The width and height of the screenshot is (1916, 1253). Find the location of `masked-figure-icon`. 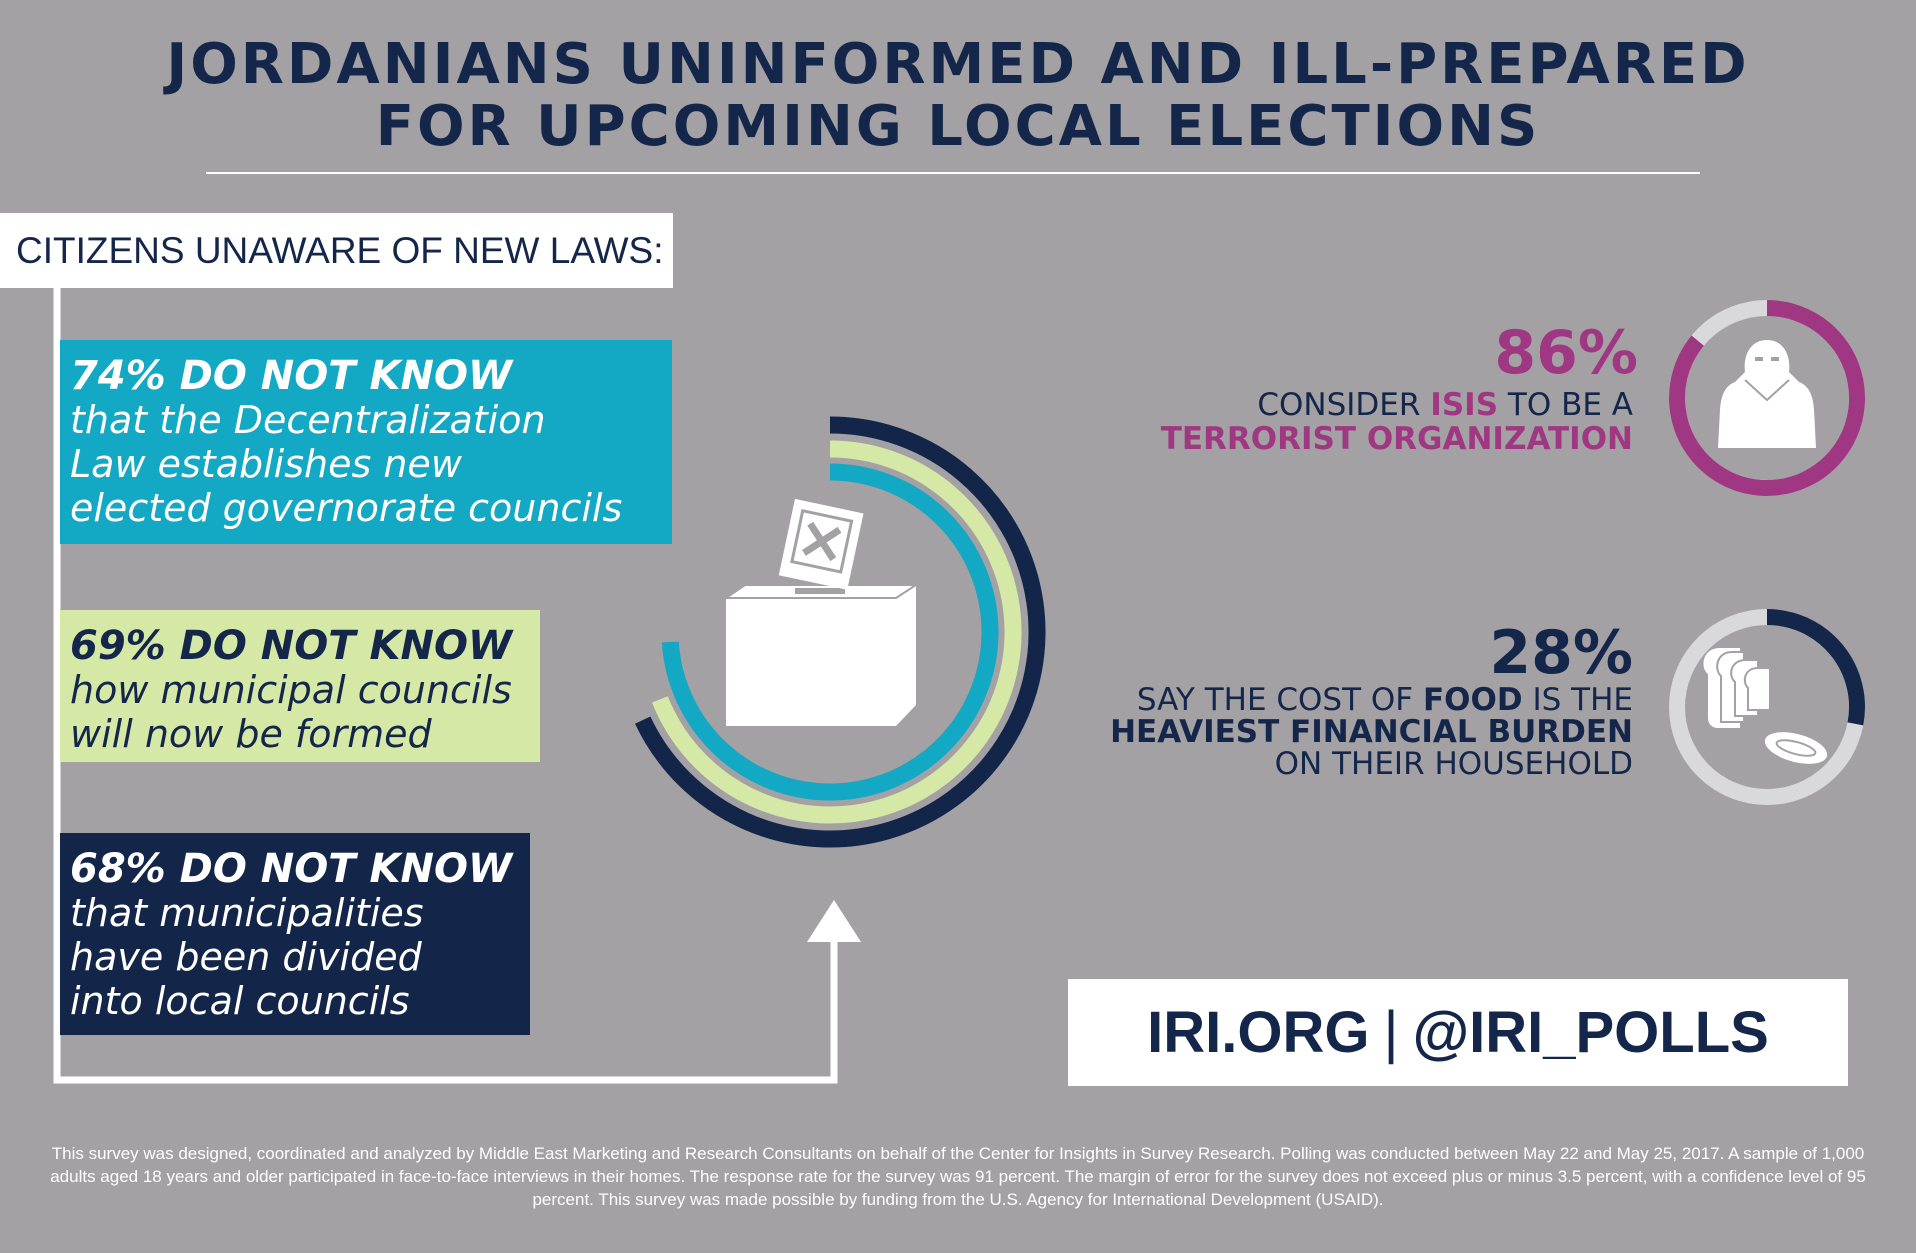

masked-figure-icon is located at coordinates (1767, 394).